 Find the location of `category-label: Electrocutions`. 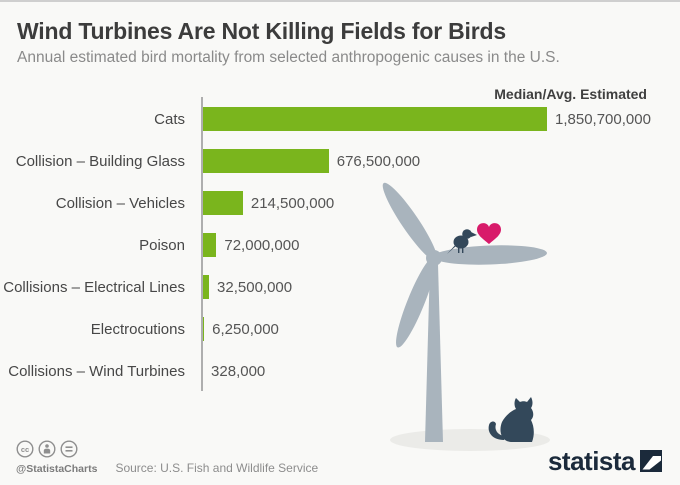

category-label: Electrocutions is located at coordinates (137, 329).